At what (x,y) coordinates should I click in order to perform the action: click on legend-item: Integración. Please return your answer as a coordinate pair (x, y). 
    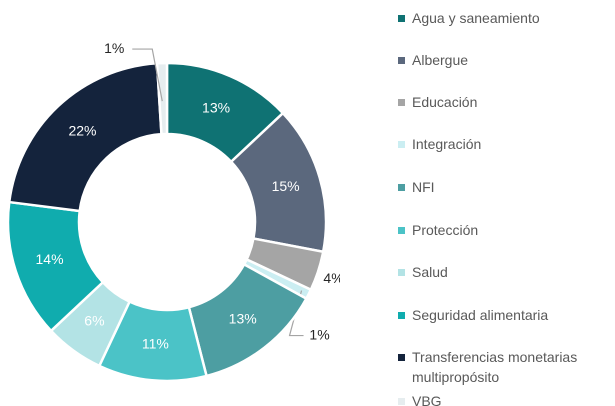
    Looking at the image, I should click on (505, 144).